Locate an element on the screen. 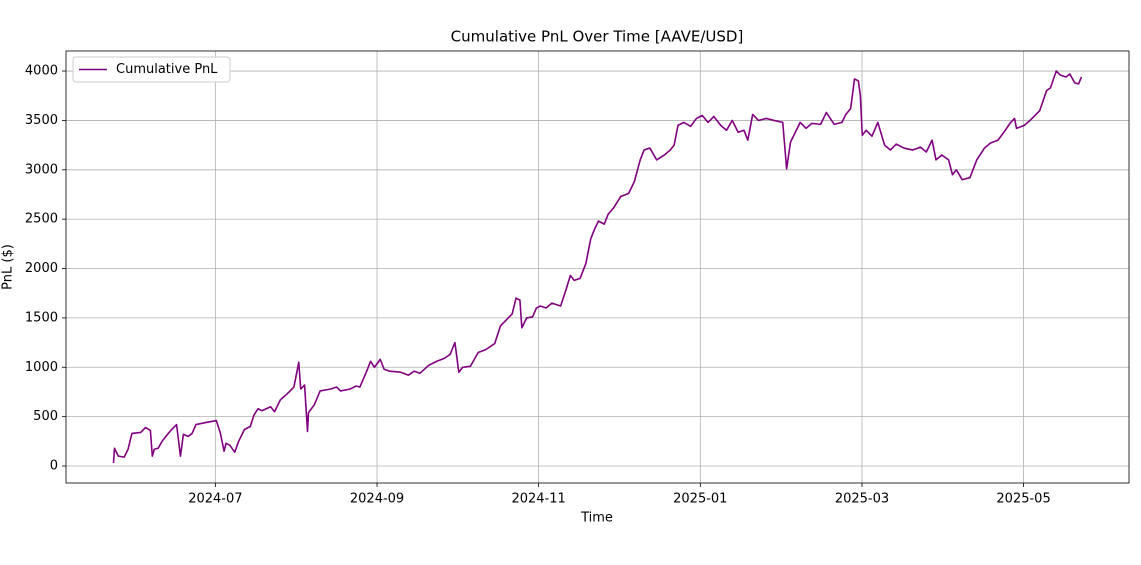  legend-box is located at coordinates (151, 69).